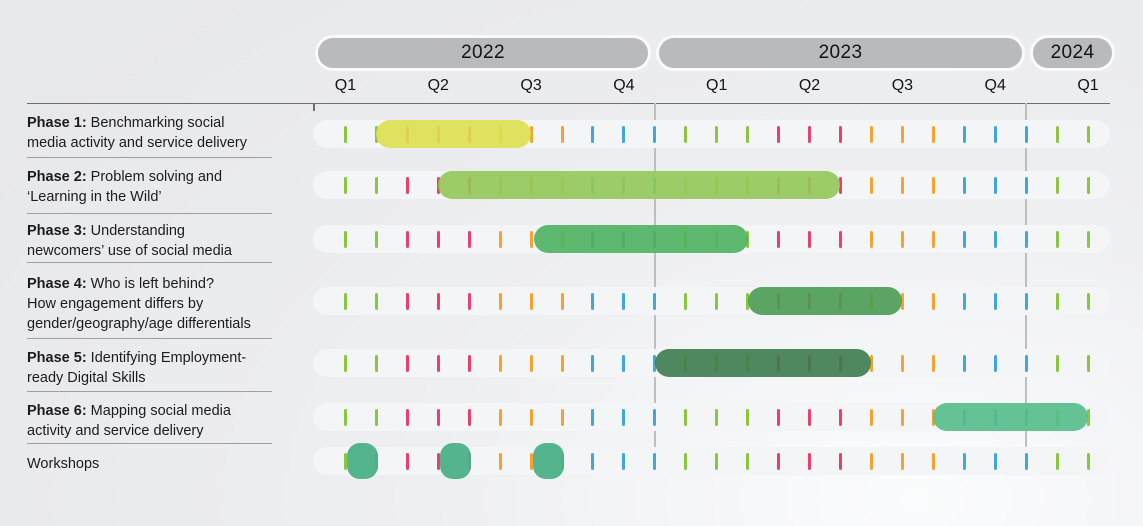 The image size is (1143, 526). I want to click on quarter-label-2024-q1: Q1, so click(1088, 85).